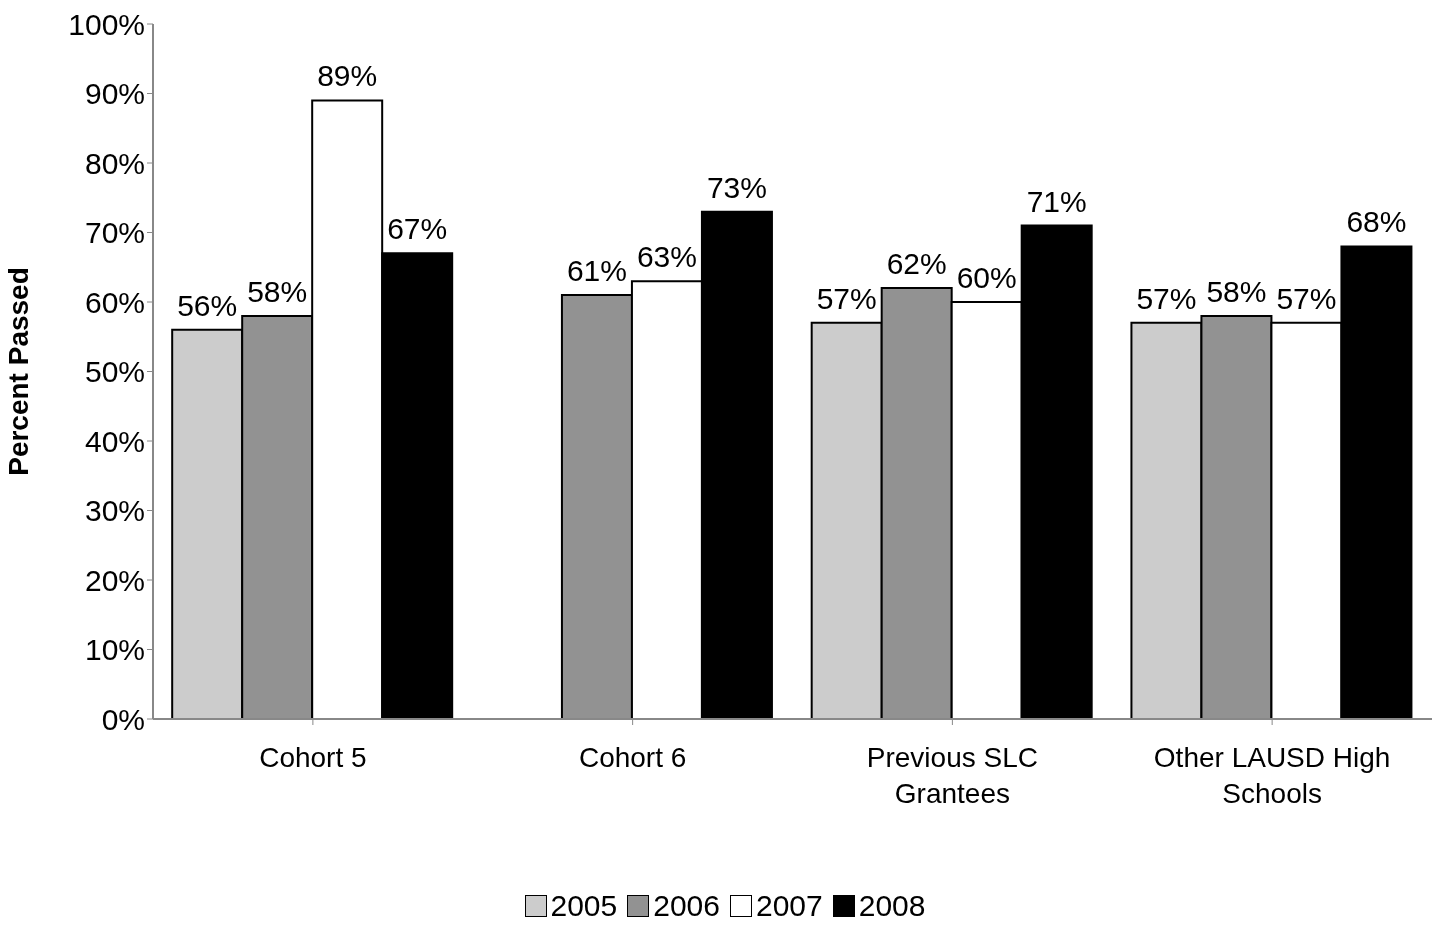 The width and height of the screenshot is (1446, 938). I want to click on data-label: 71%, so click(1056, 201).